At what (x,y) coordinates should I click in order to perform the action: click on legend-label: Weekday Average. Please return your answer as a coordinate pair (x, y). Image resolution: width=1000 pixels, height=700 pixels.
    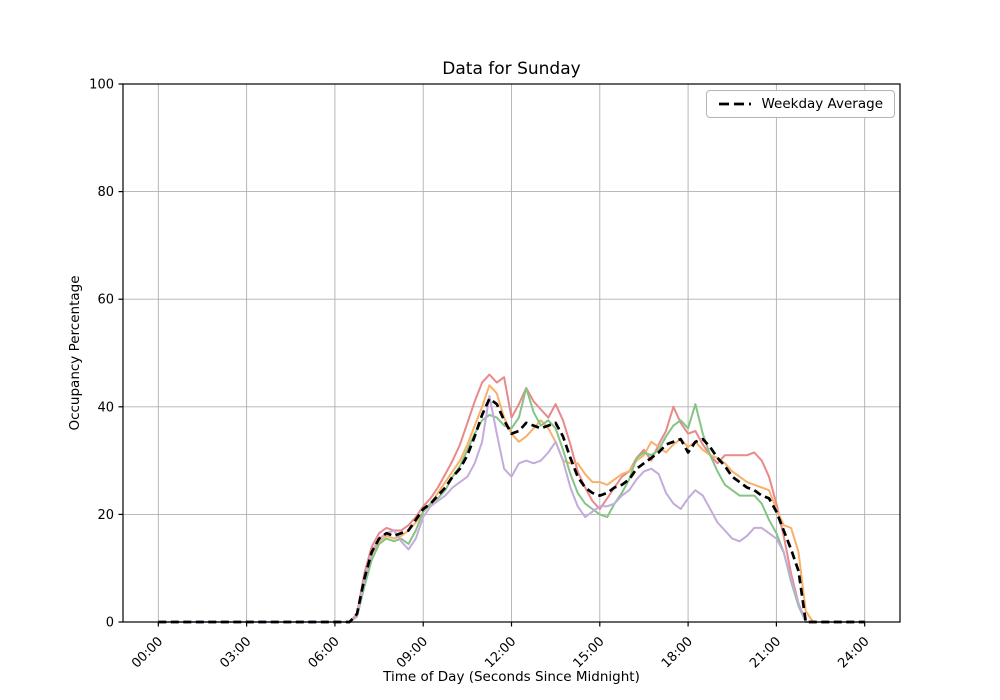
    Looking at the image, I should click on (822, 104).